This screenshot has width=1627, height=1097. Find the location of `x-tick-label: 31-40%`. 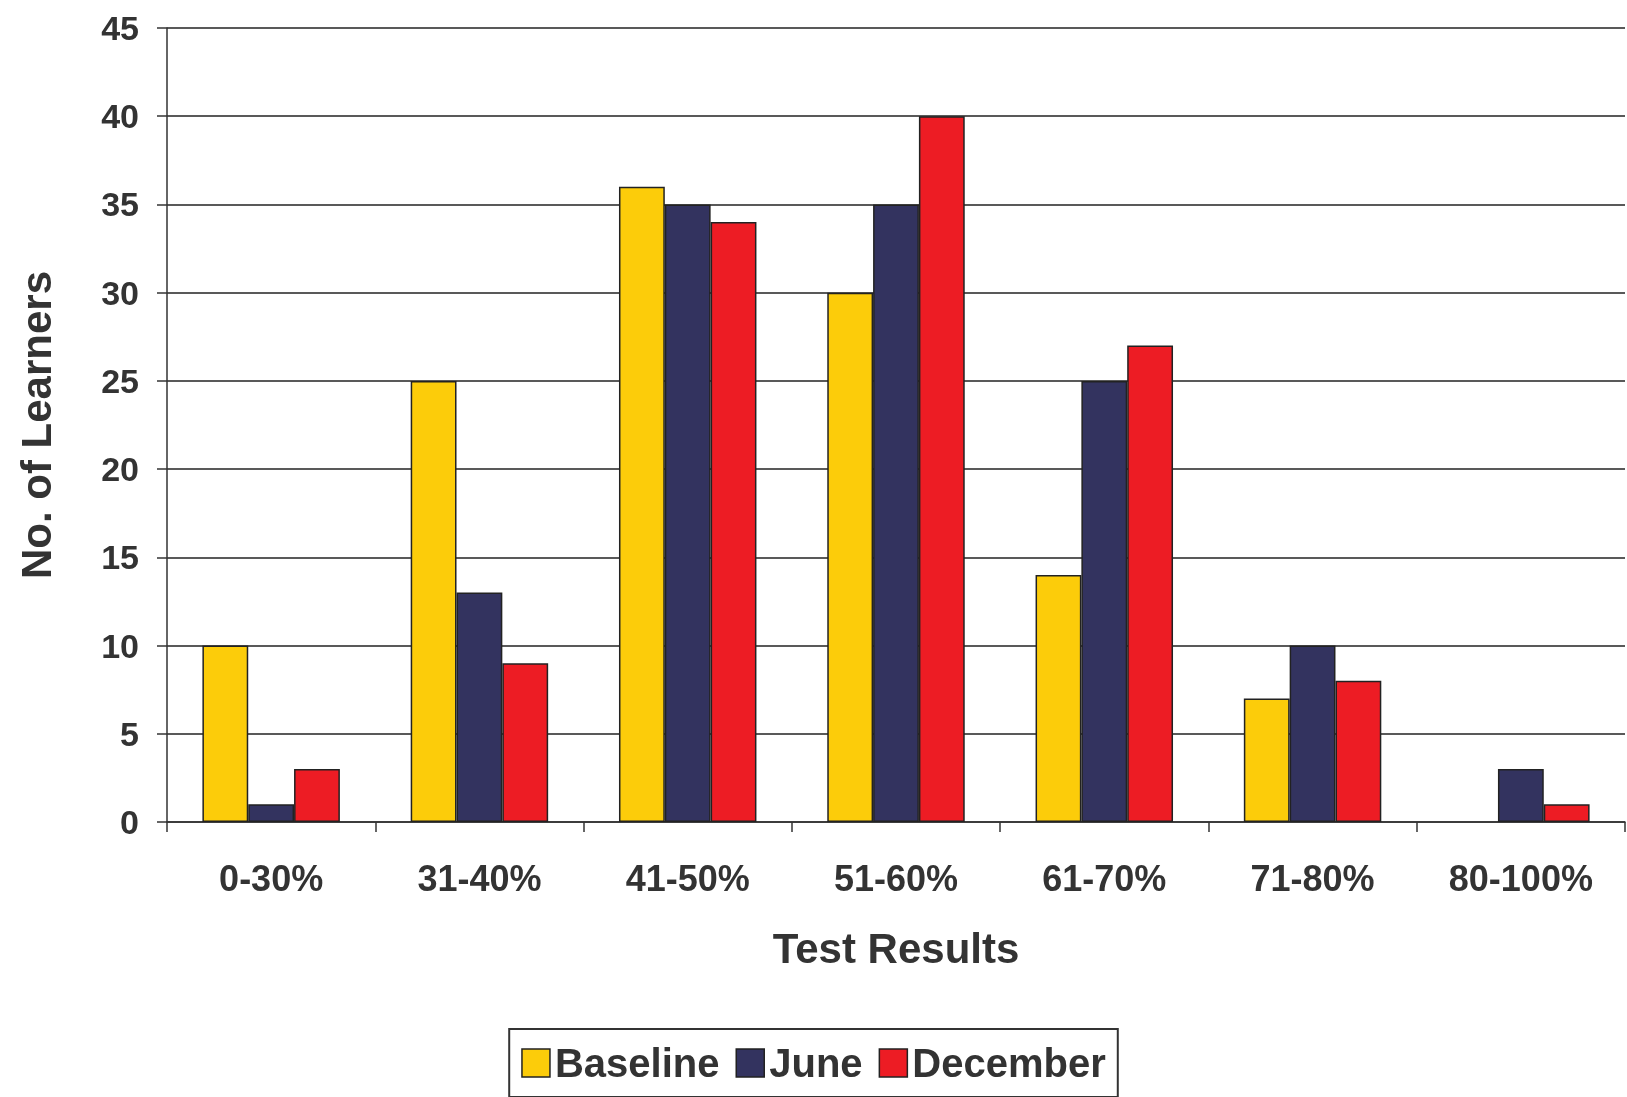

x-tick-label: 31-40% is located at coordinates (479, 878).